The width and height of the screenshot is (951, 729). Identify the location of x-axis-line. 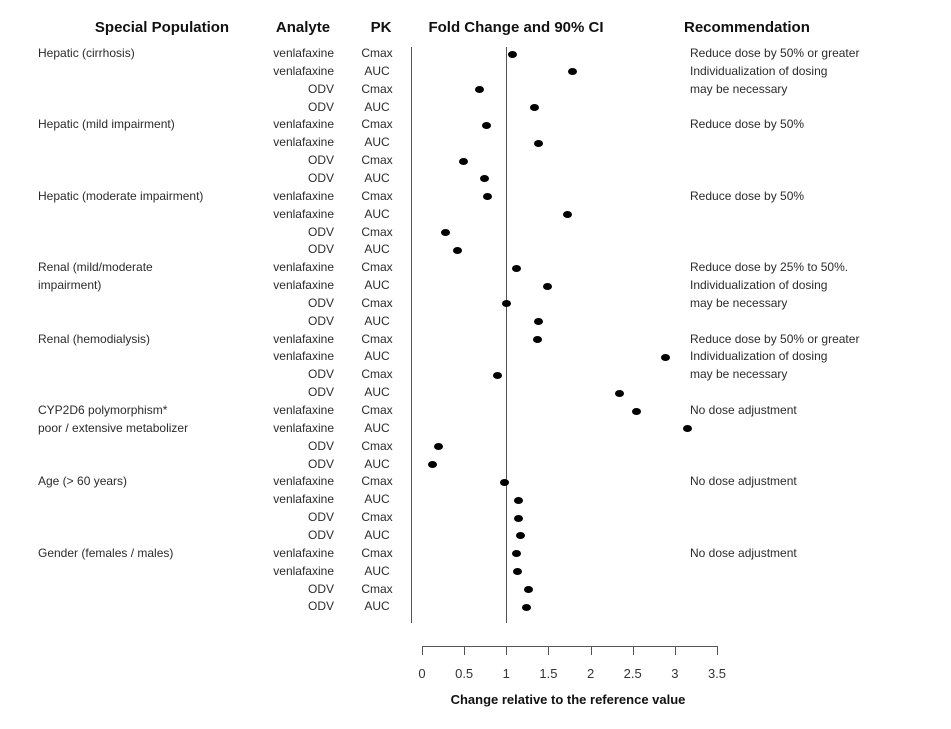
(569, 646).